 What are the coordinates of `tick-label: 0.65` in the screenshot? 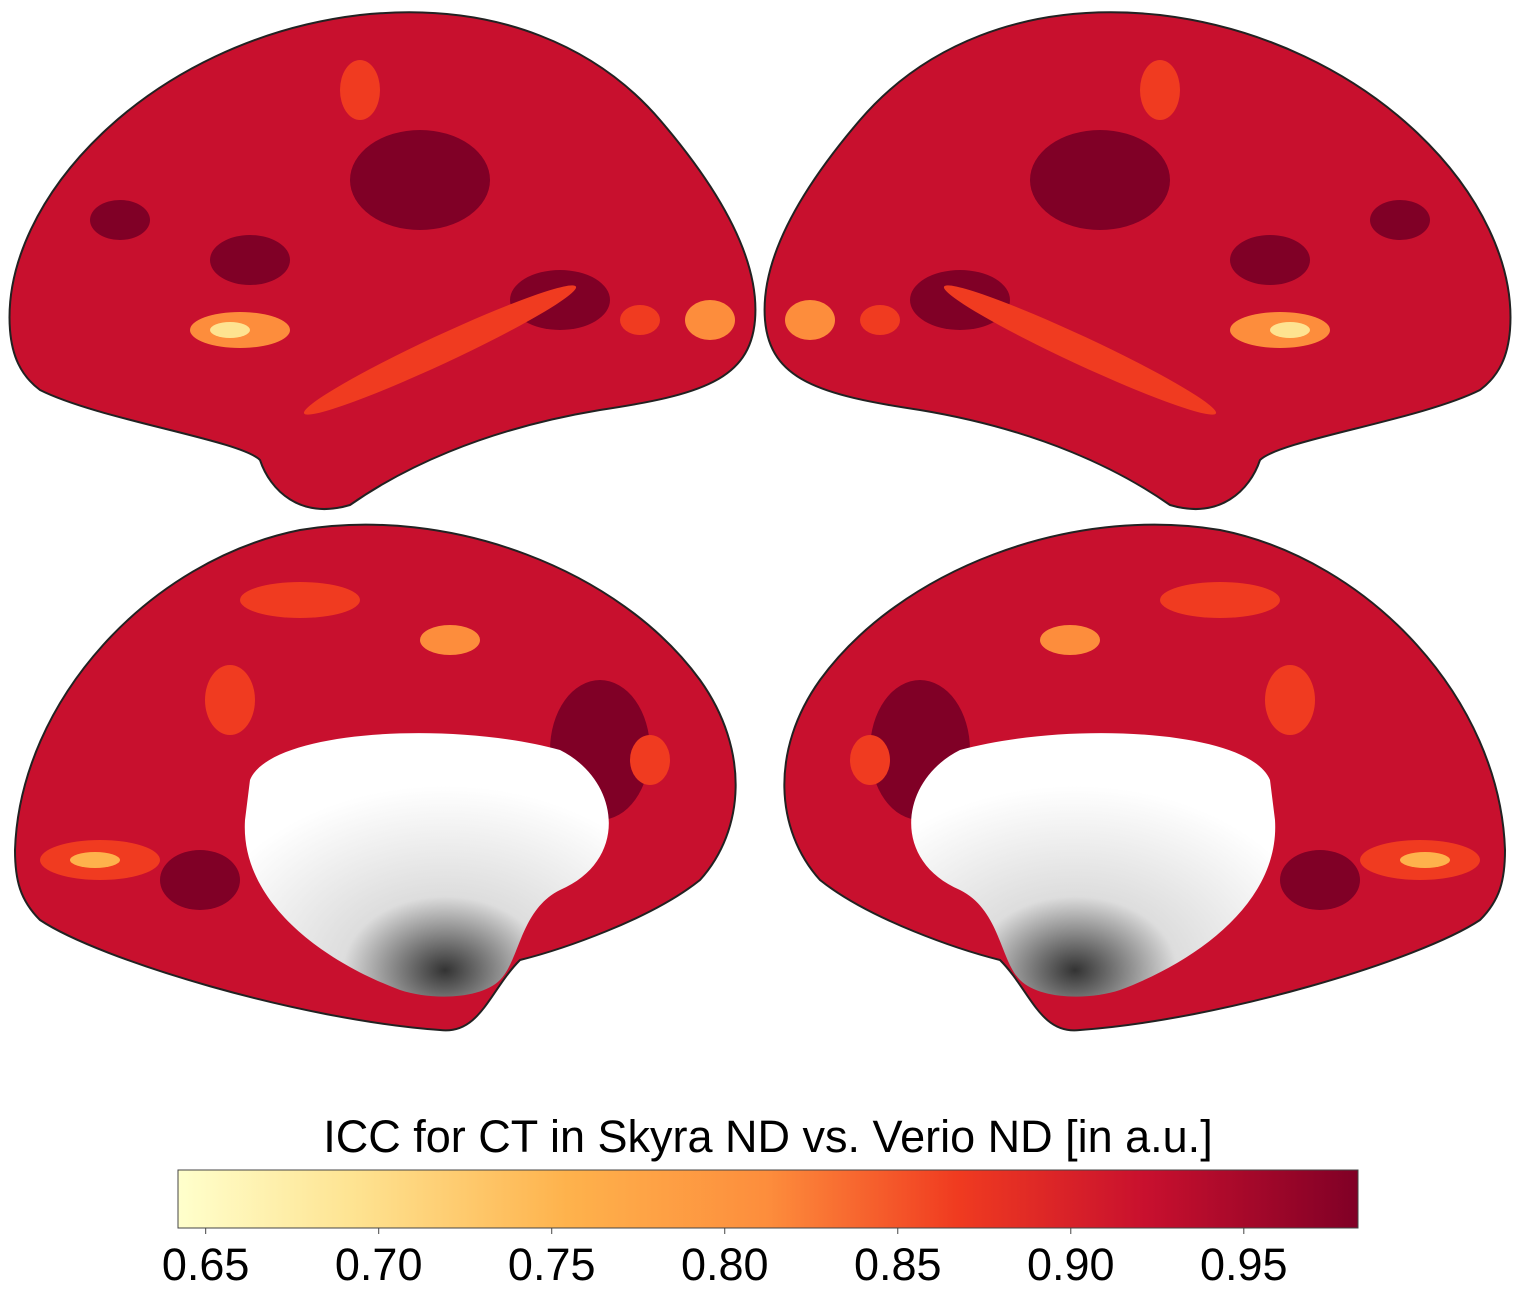 It's located at (206, 1264).